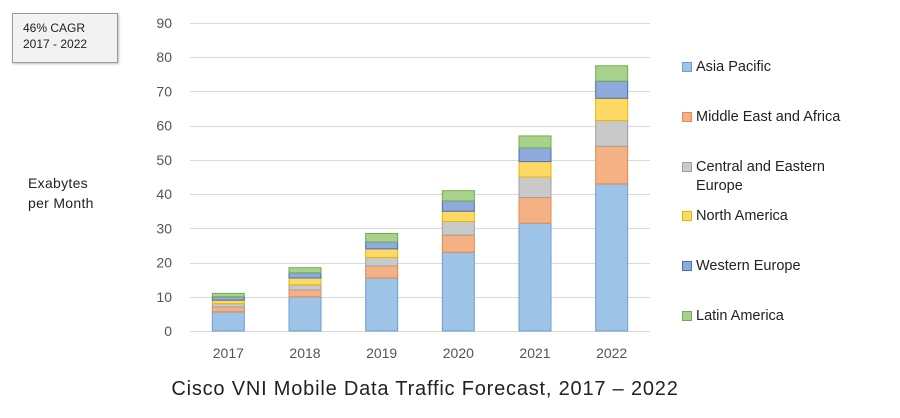  I want to click on bar-segment-central-and-eastern-2022, so click(612, 133).